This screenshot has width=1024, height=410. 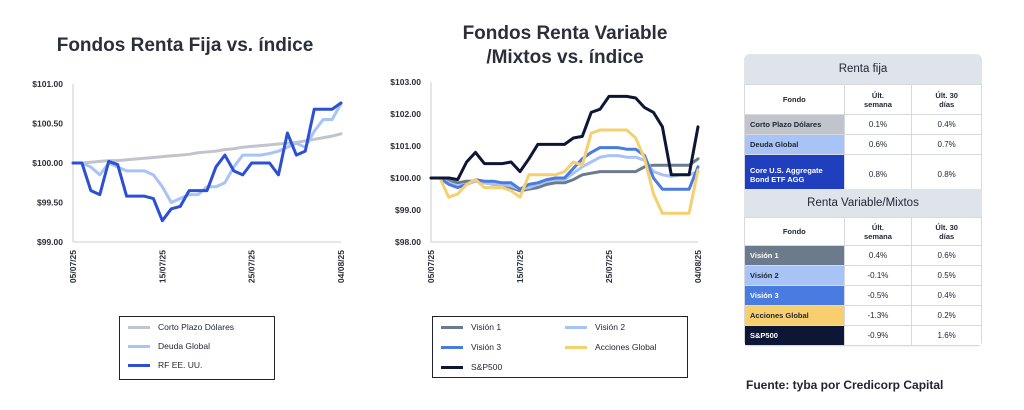 I want to click on legend-item: Acciones Global, so click(x=610, y=347).